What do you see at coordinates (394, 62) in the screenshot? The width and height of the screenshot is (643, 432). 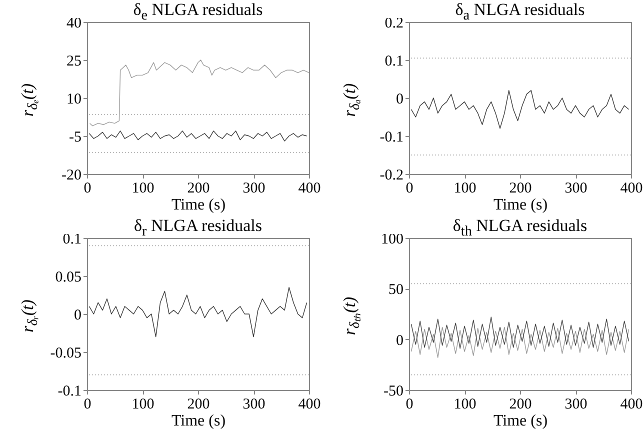 I see `y-tick-label: 0.1` at bounding box center [394, 62].